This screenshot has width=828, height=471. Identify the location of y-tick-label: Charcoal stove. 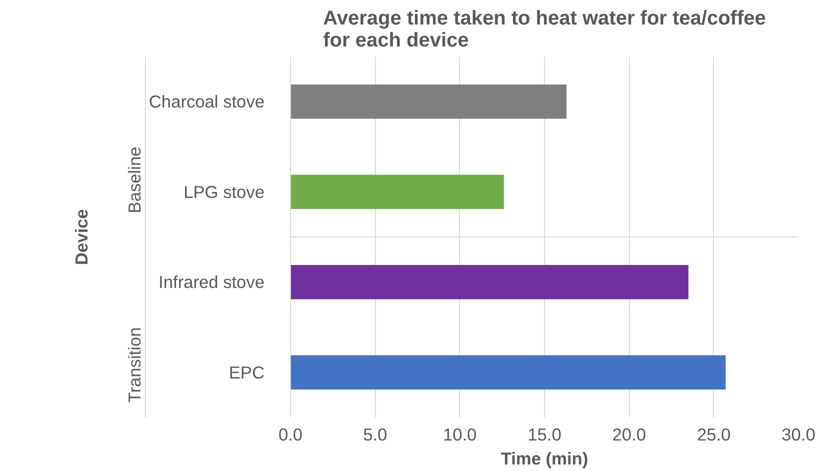
(206, 102).